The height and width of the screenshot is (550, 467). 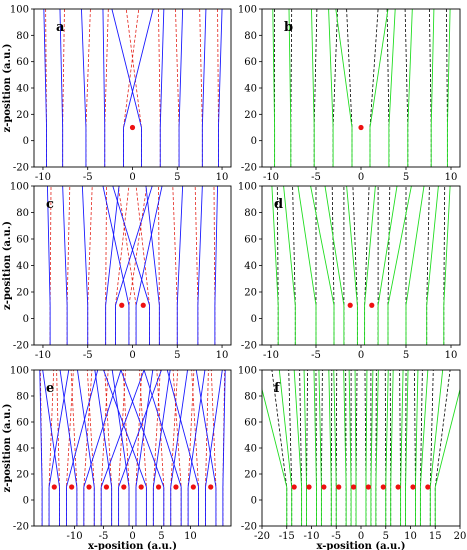 I want to click on x-tick-label: -15, so click(x=287, y=536).